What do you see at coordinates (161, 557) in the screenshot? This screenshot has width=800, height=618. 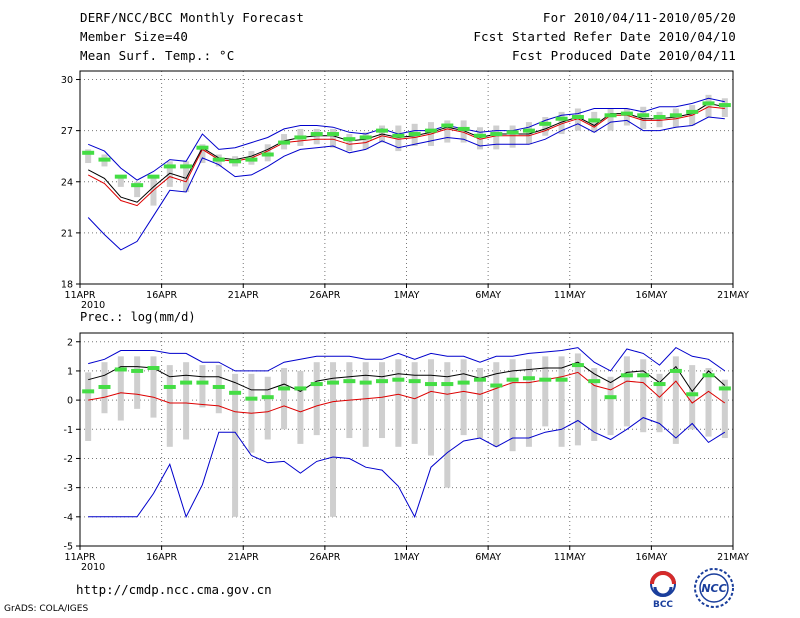 I see `precip-xtick-label: 16APR` at bounding box center [161, 557].